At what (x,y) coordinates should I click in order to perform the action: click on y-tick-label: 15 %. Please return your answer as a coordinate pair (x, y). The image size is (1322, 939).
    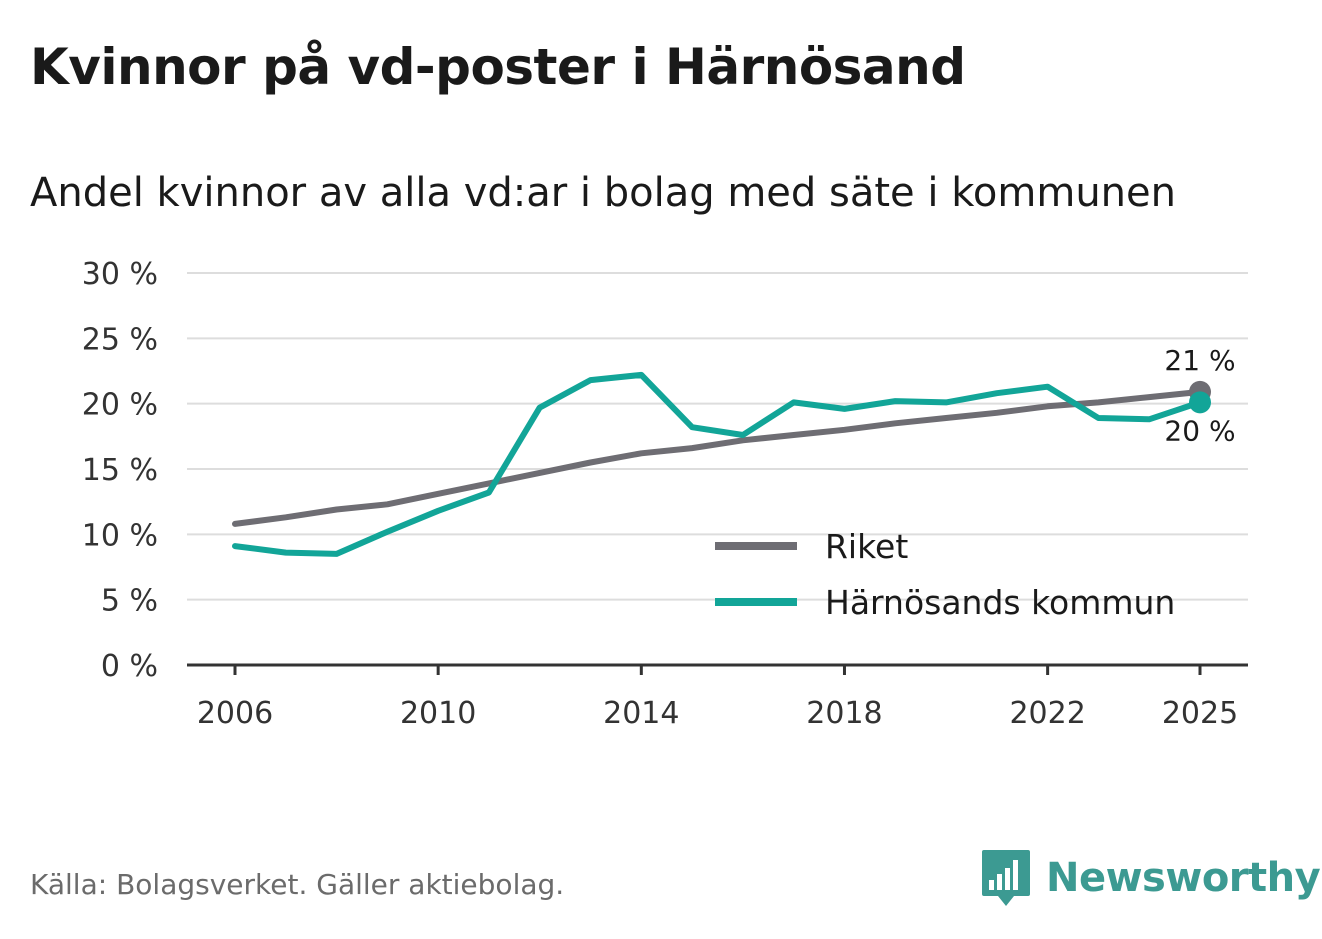
    Looking at the image, I should click on (120, 470).